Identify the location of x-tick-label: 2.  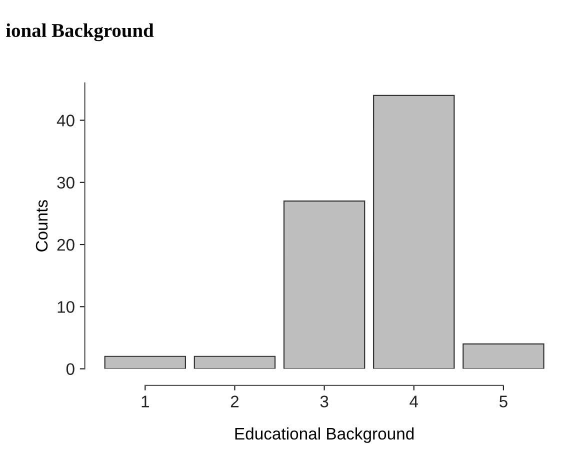
(234, 402).